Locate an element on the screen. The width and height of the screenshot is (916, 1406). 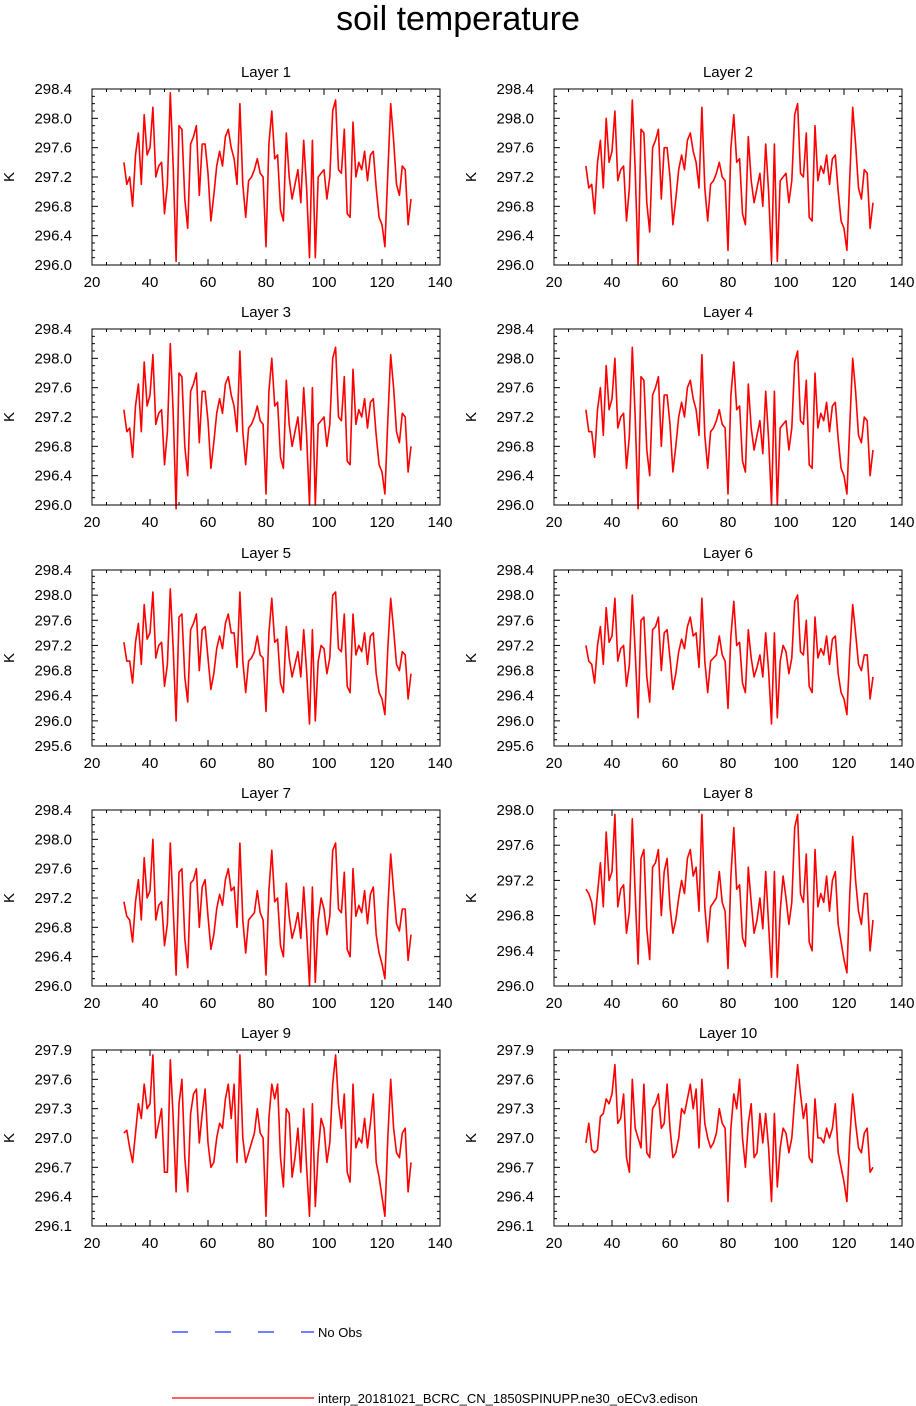
y-tick-label: 295.6 is located at coordinates (515, 746).